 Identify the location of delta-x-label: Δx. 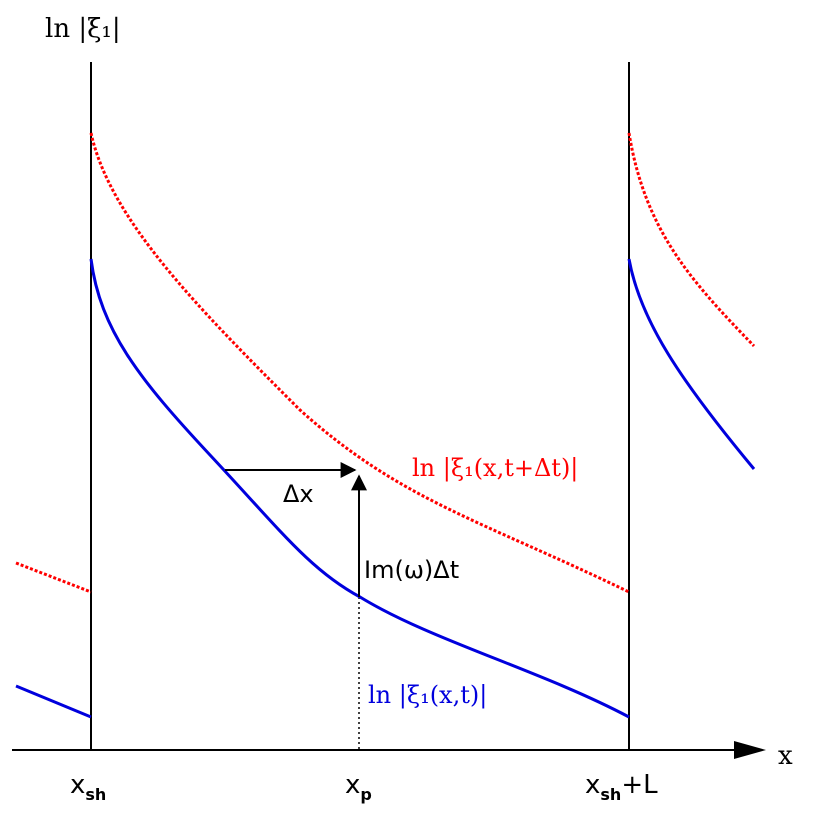
(298, 494).